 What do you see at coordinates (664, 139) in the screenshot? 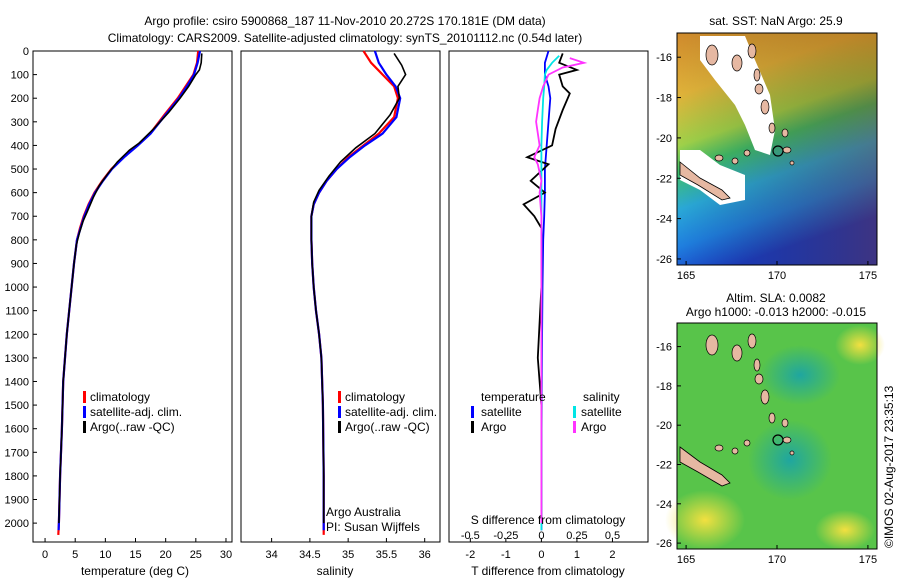
I see `latitude-tick-label: -20` at bounding box center [664, 139].